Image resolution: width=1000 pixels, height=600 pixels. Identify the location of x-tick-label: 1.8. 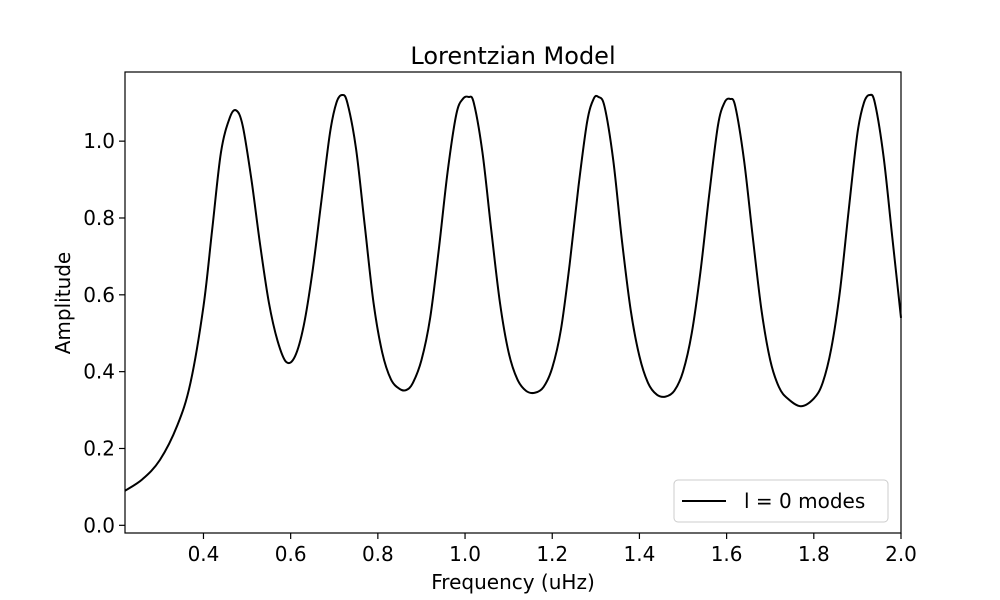
(814, 554).